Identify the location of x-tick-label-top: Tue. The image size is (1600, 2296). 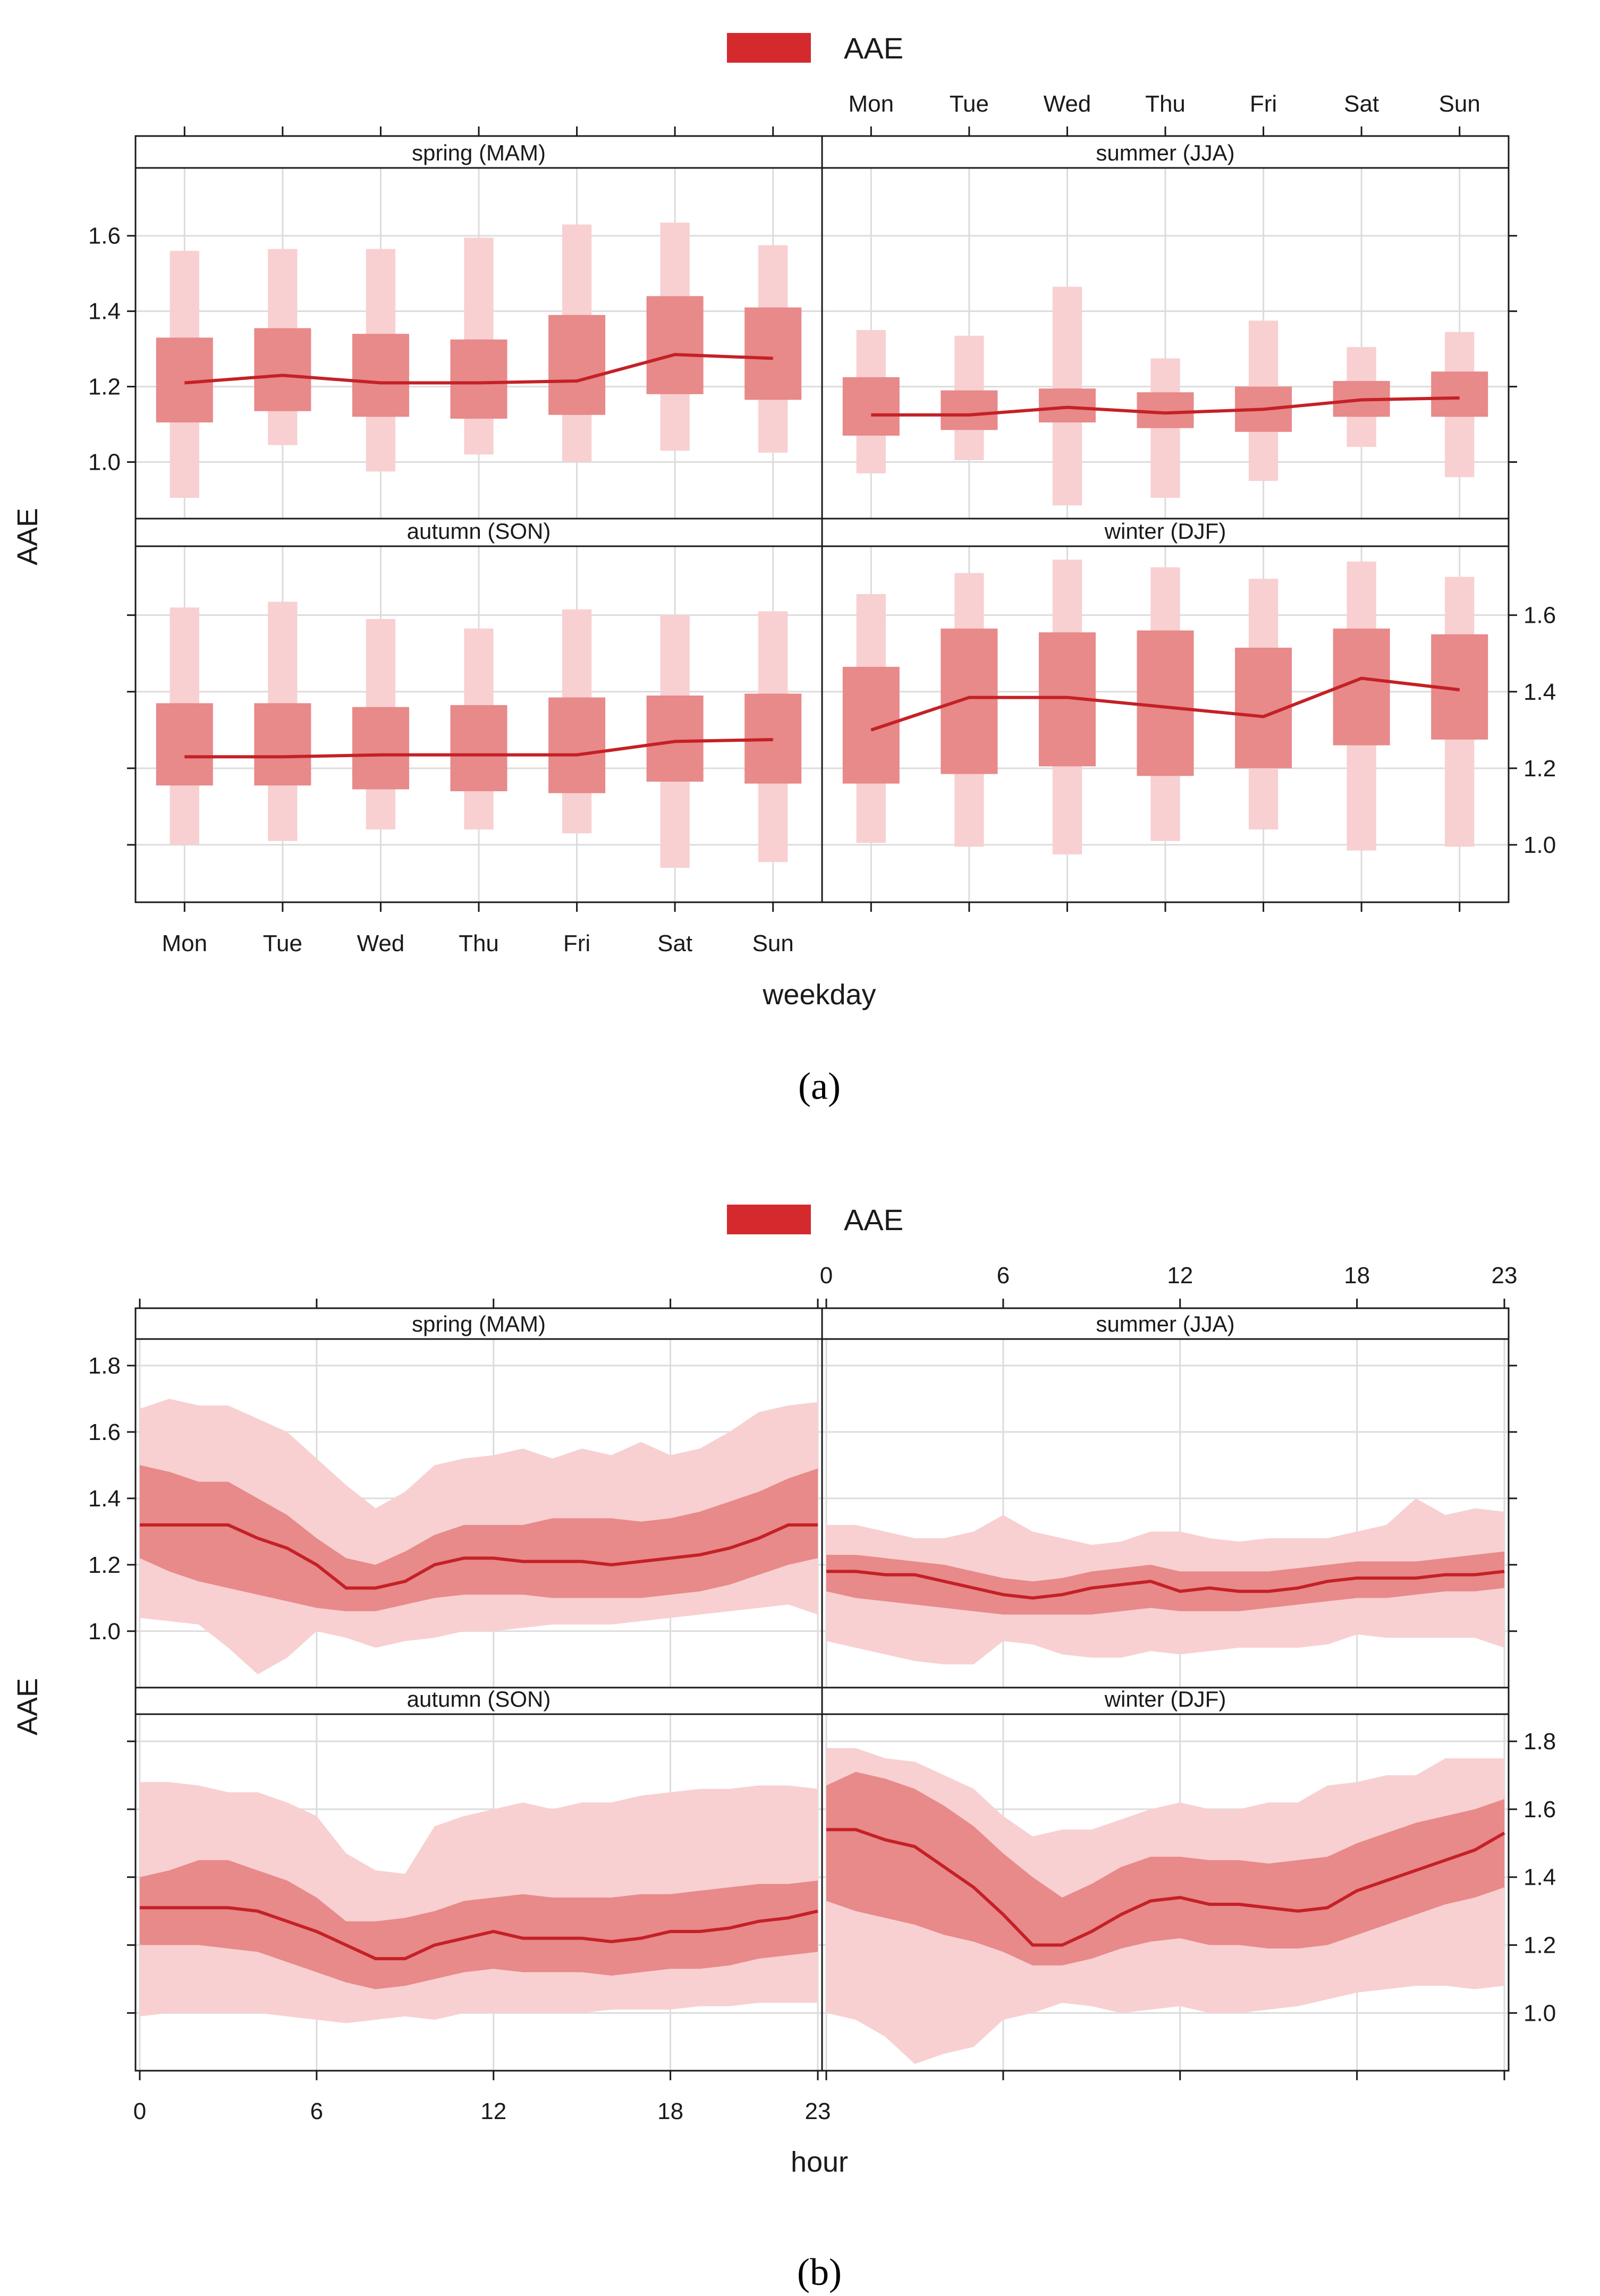
(969, 104).